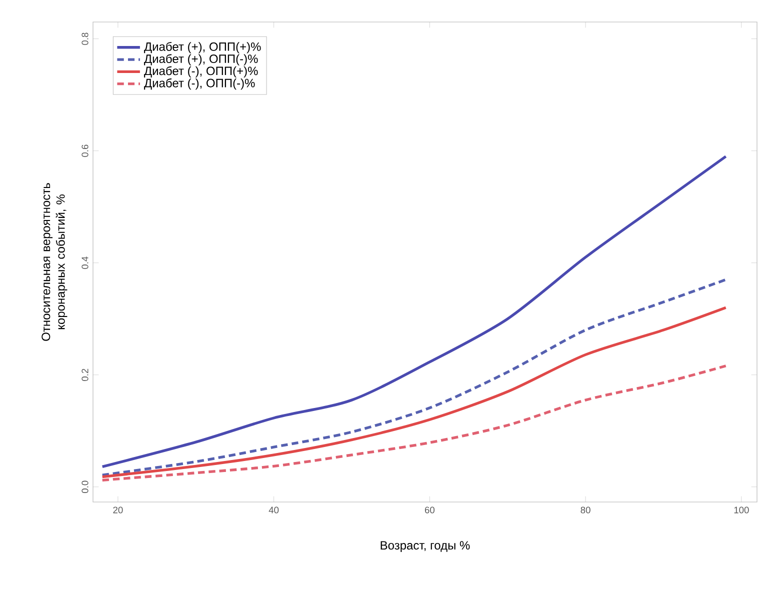 The image size is (763, 594). Describe the element at coordinates (202, 48) in the screenshot. I see `legend-label: Диабет (+), ОПП(+)%` at that location.